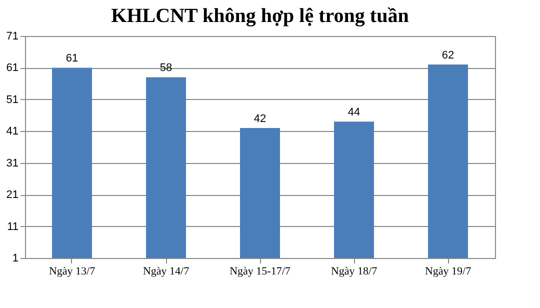 Image resolution: width=540 pixels, height=308 pixels. What do you see at coordinates (12, 163) in the screenshot?
I see `y-tick-label: 31` at bounding box center [12, 163].